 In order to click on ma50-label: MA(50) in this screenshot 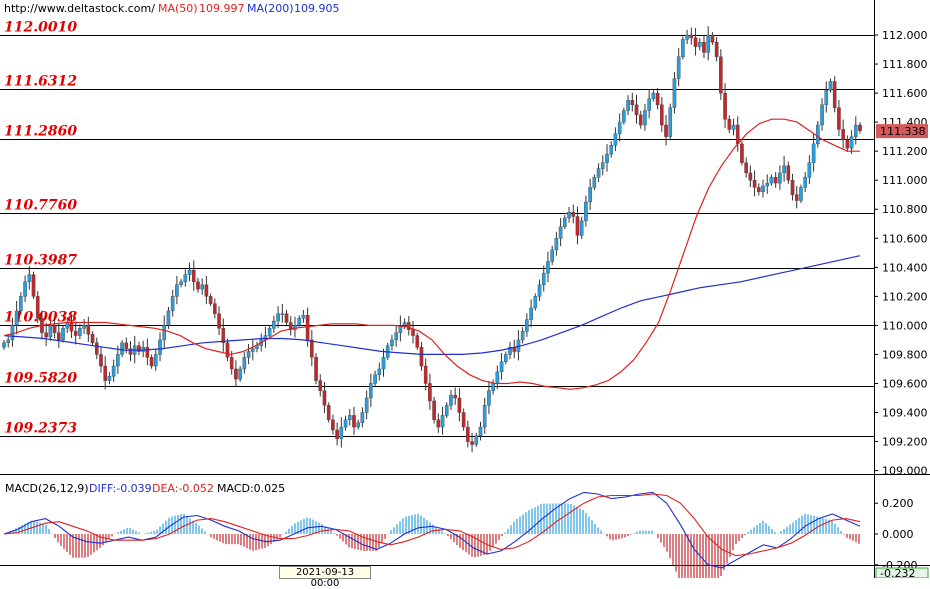, I will do `click(178, 8)`.